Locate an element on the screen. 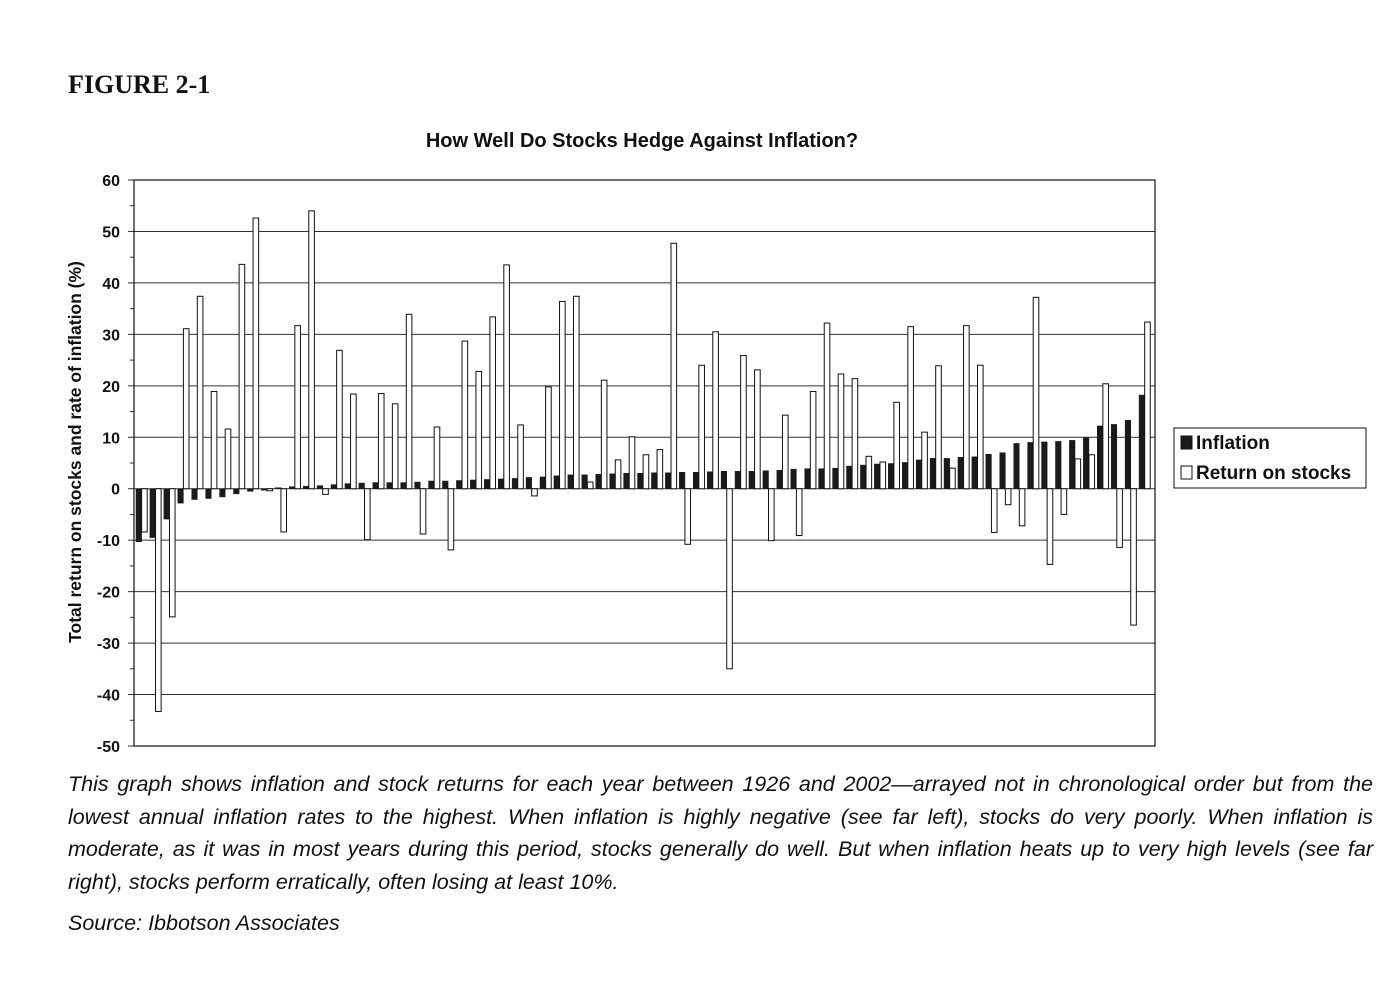 The image size is (1400, 982). legend-box is located at coordinates (1270, 458).